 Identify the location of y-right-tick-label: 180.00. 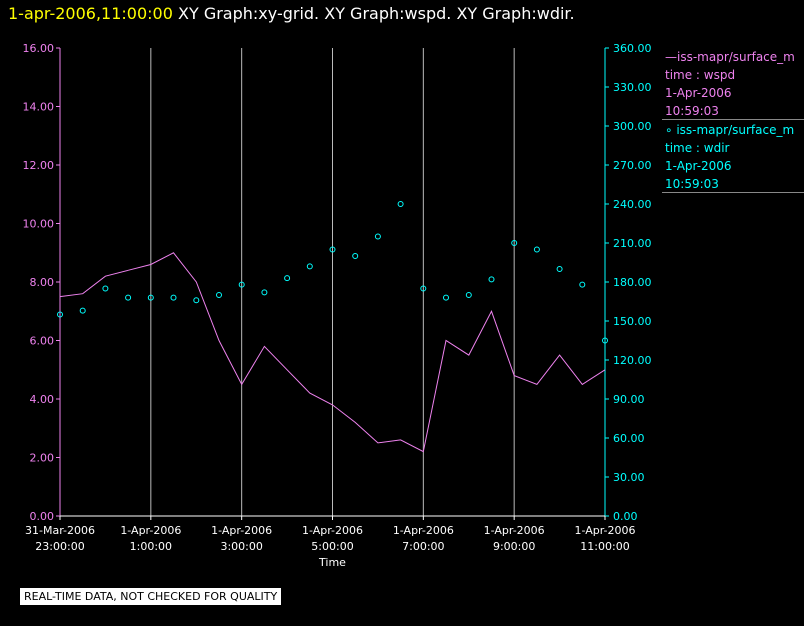
(632, 282).